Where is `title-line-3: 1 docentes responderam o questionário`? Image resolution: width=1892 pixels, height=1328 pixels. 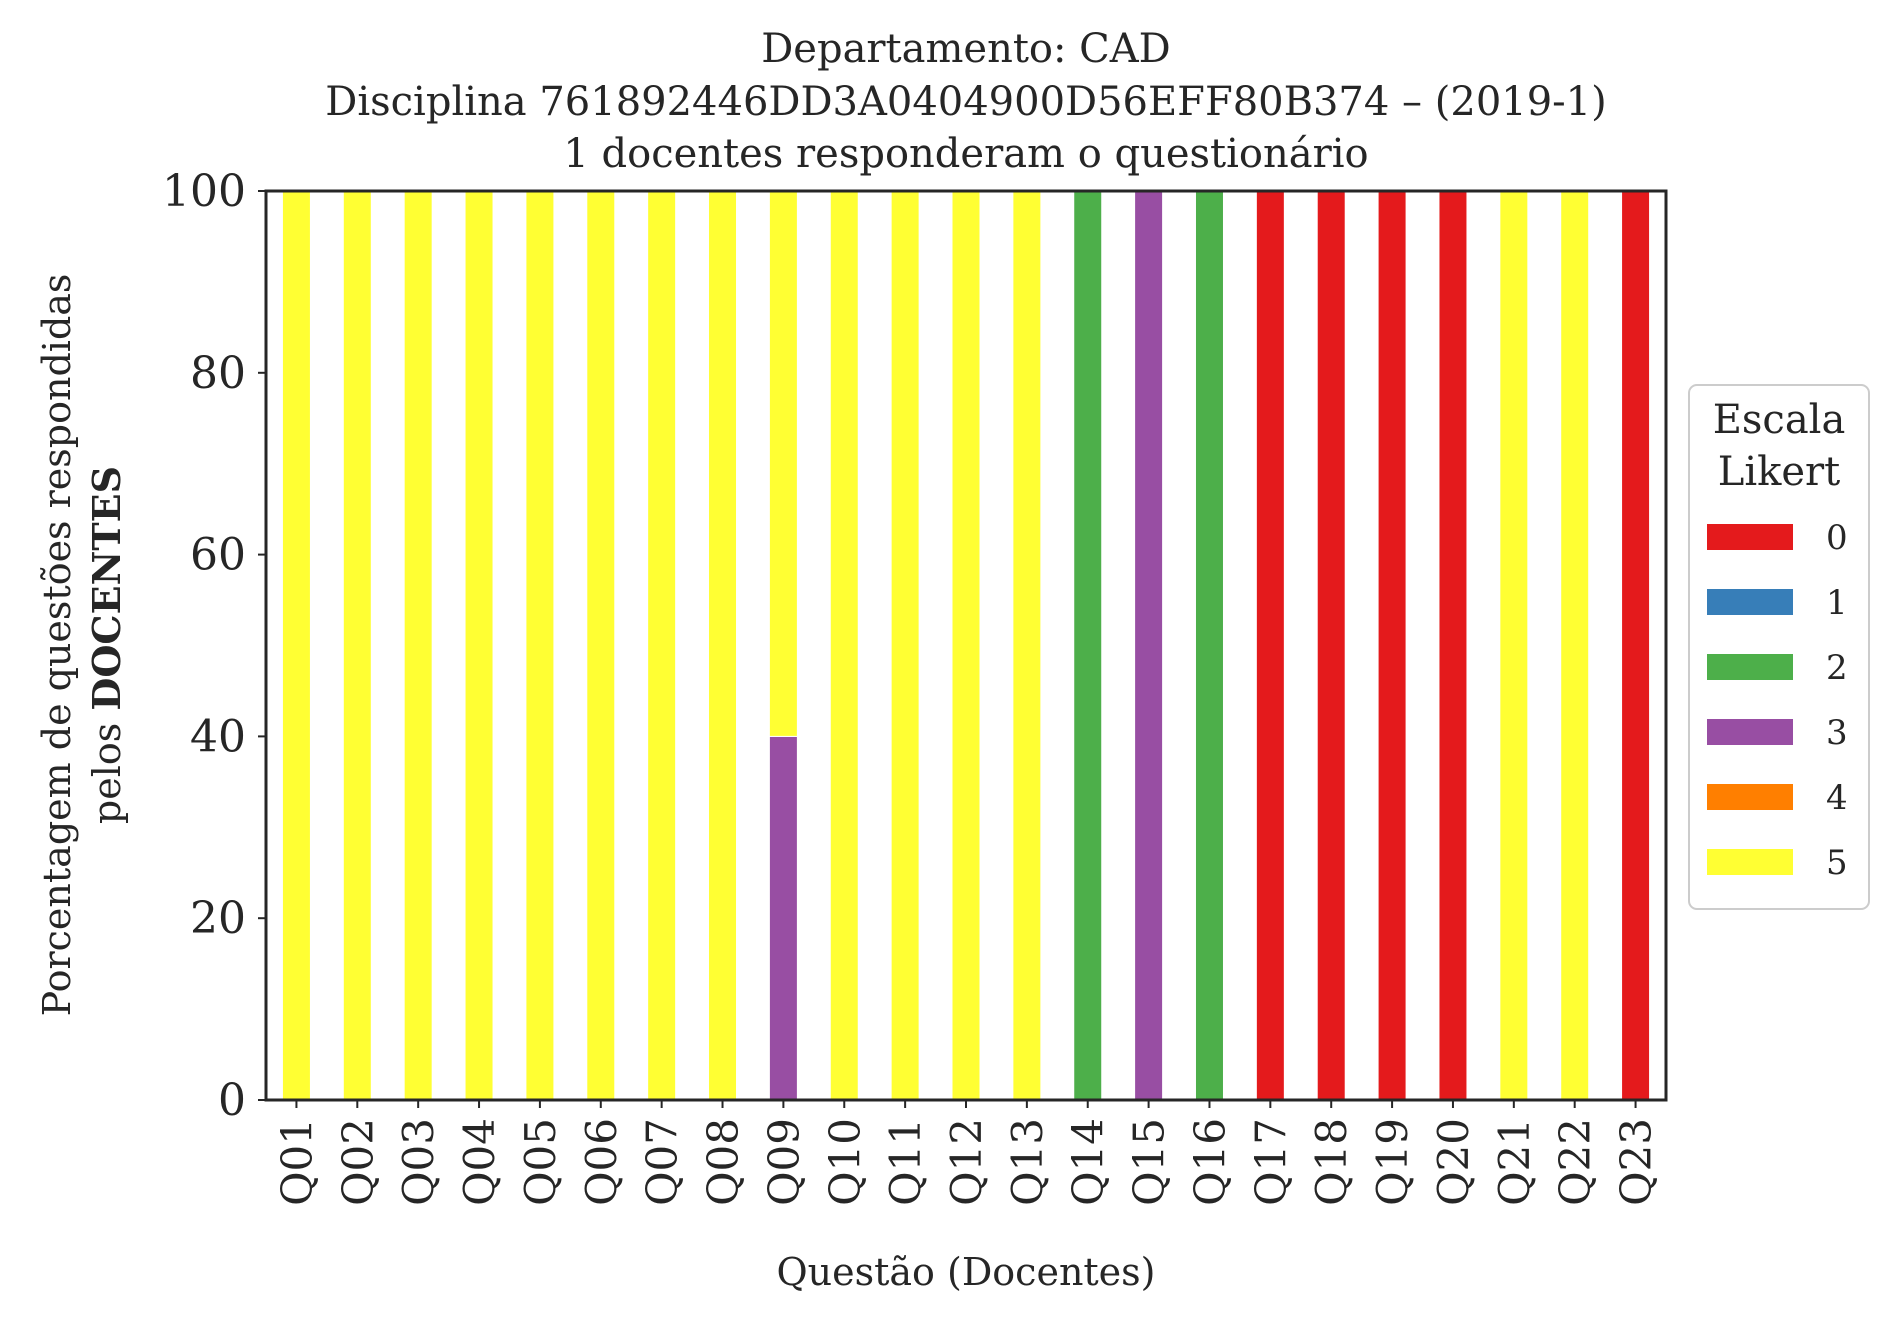
title-line-3: 1 docentes responderam o questionário is located at coordinates (965, 154).